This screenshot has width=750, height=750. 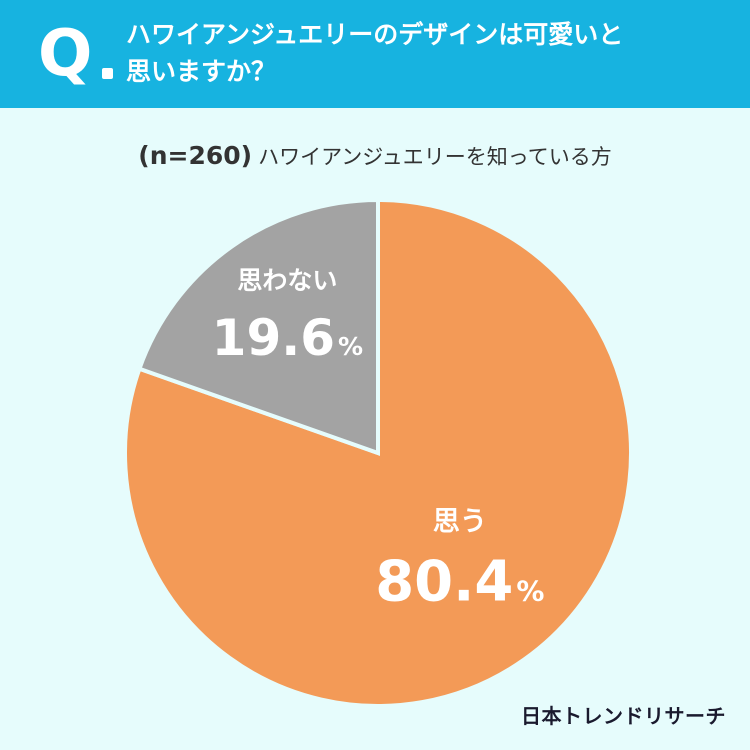 I want to click on q-dot, so click(x=107, y=73).